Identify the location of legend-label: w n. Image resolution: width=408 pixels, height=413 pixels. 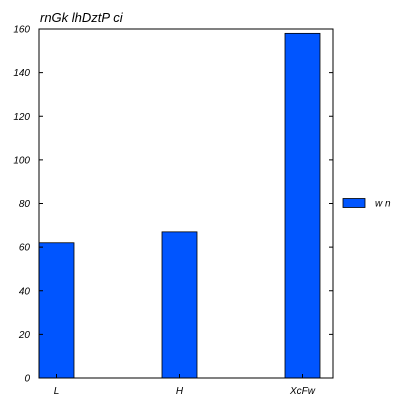
(383, 204).